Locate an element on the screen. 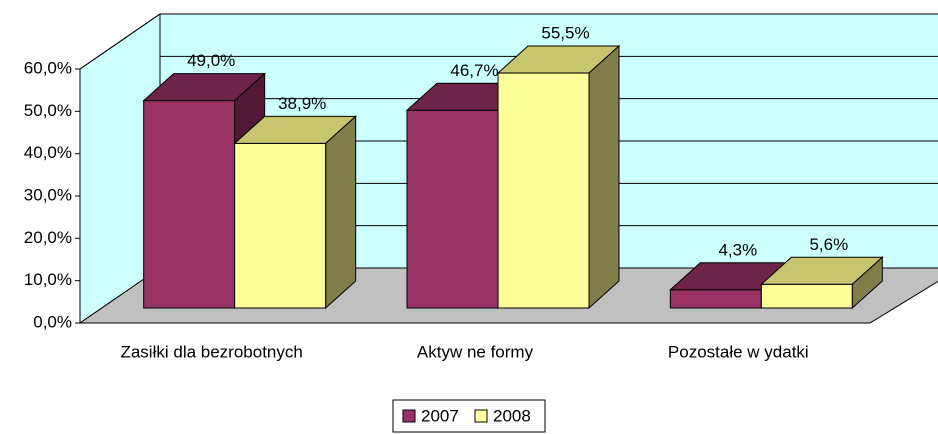 Image resolution: width=938 pixels, height=434 pixels. y-tick-label: 40,0% is located at coordinates (48, 152).